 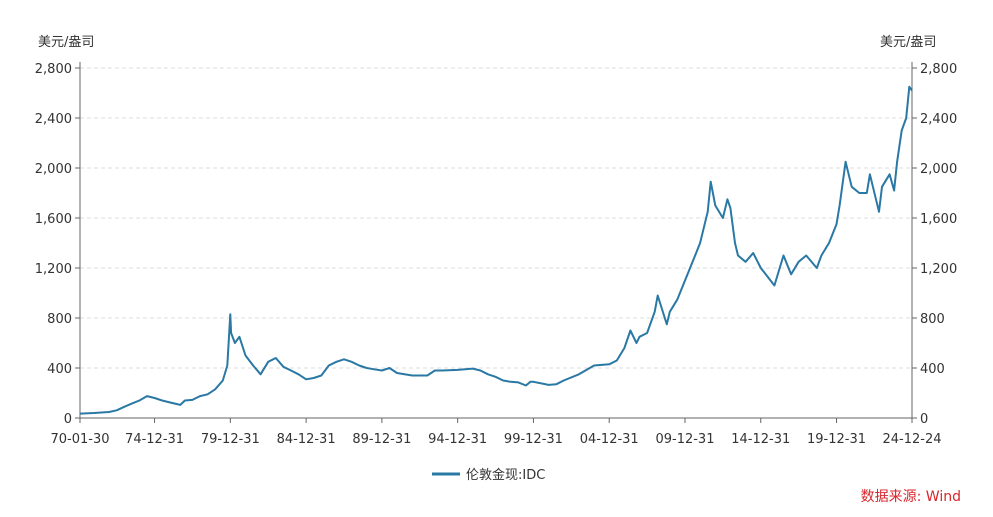 I want to click on x-tick-label: 09-12-31, so click(x=684, y=439).